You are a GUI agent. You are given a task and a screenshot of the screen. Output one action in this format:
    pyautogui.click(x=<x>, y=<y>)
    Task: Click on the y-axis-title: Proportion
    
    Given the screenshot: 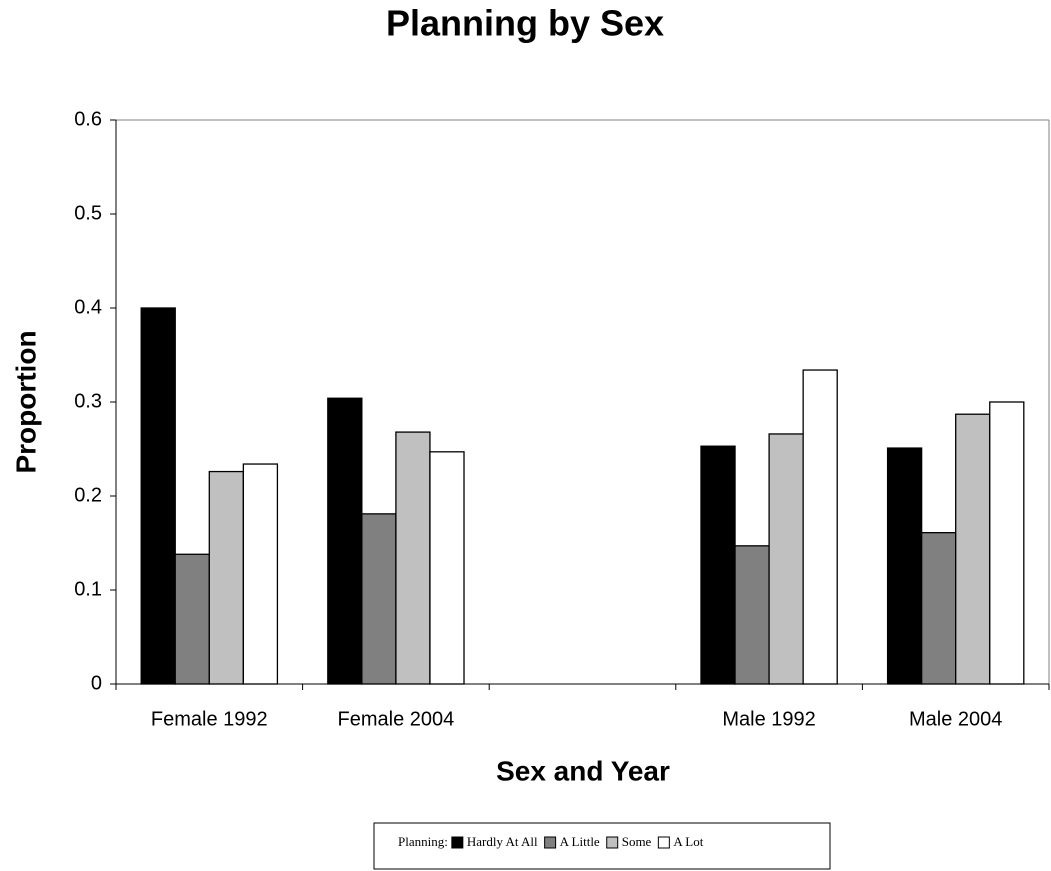 What is the action you would take?
    pyautogui.click(x=25, y=401)
    